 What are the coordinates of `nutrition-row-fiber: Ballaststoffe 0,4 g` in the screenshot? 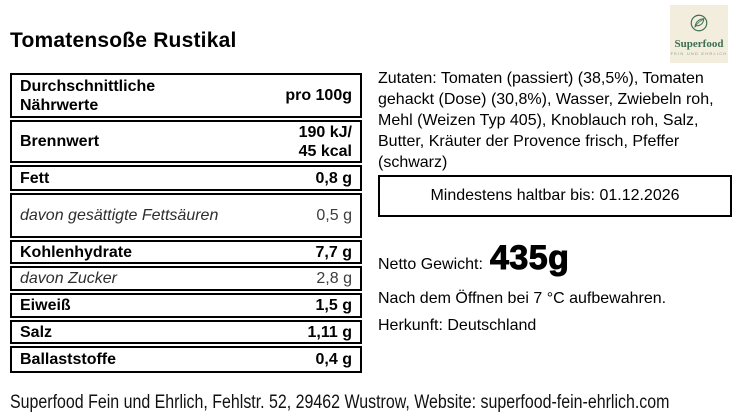 It's located at (186, 359).